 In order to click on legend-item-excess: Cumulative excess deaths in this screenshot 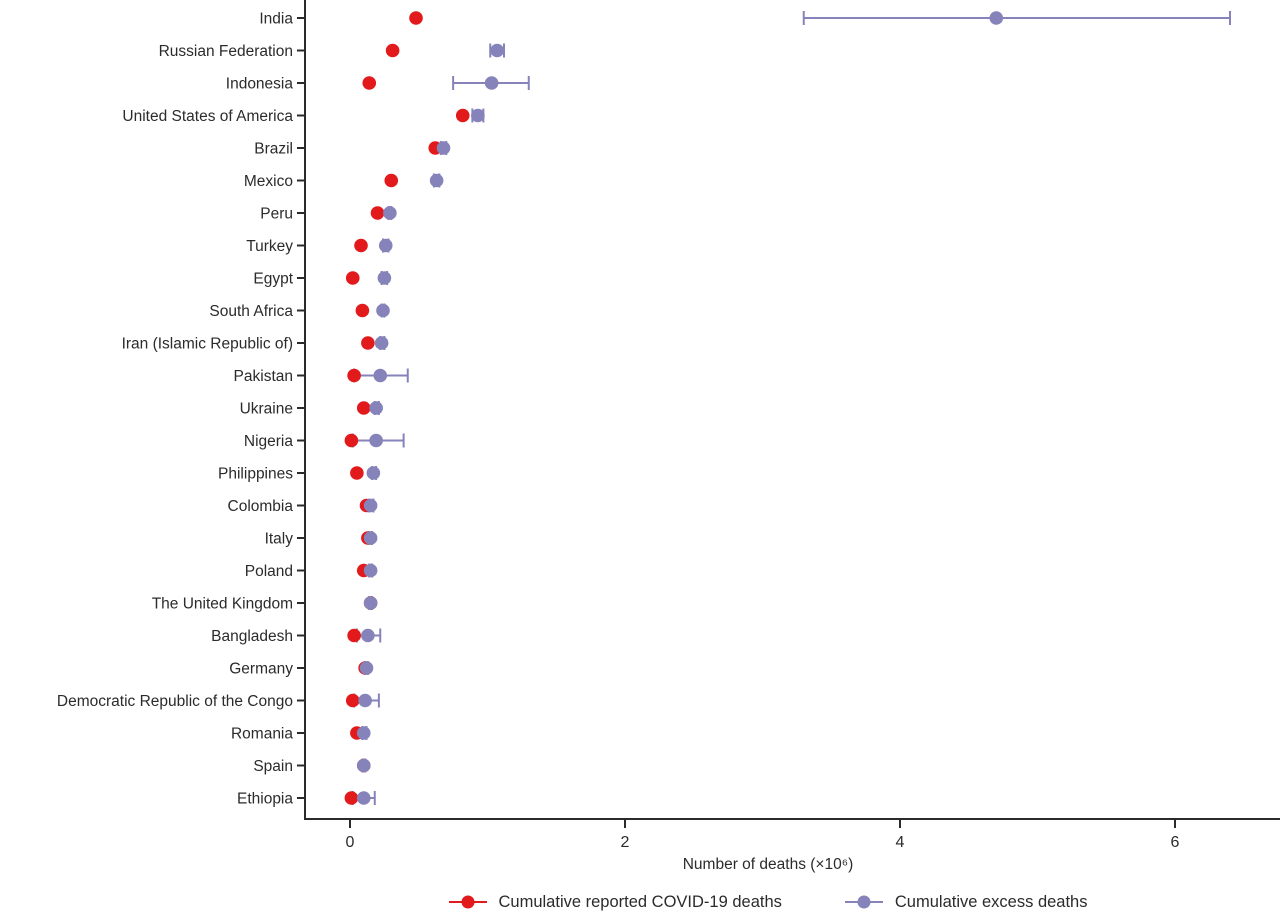, I will do `click(966, 902)`.